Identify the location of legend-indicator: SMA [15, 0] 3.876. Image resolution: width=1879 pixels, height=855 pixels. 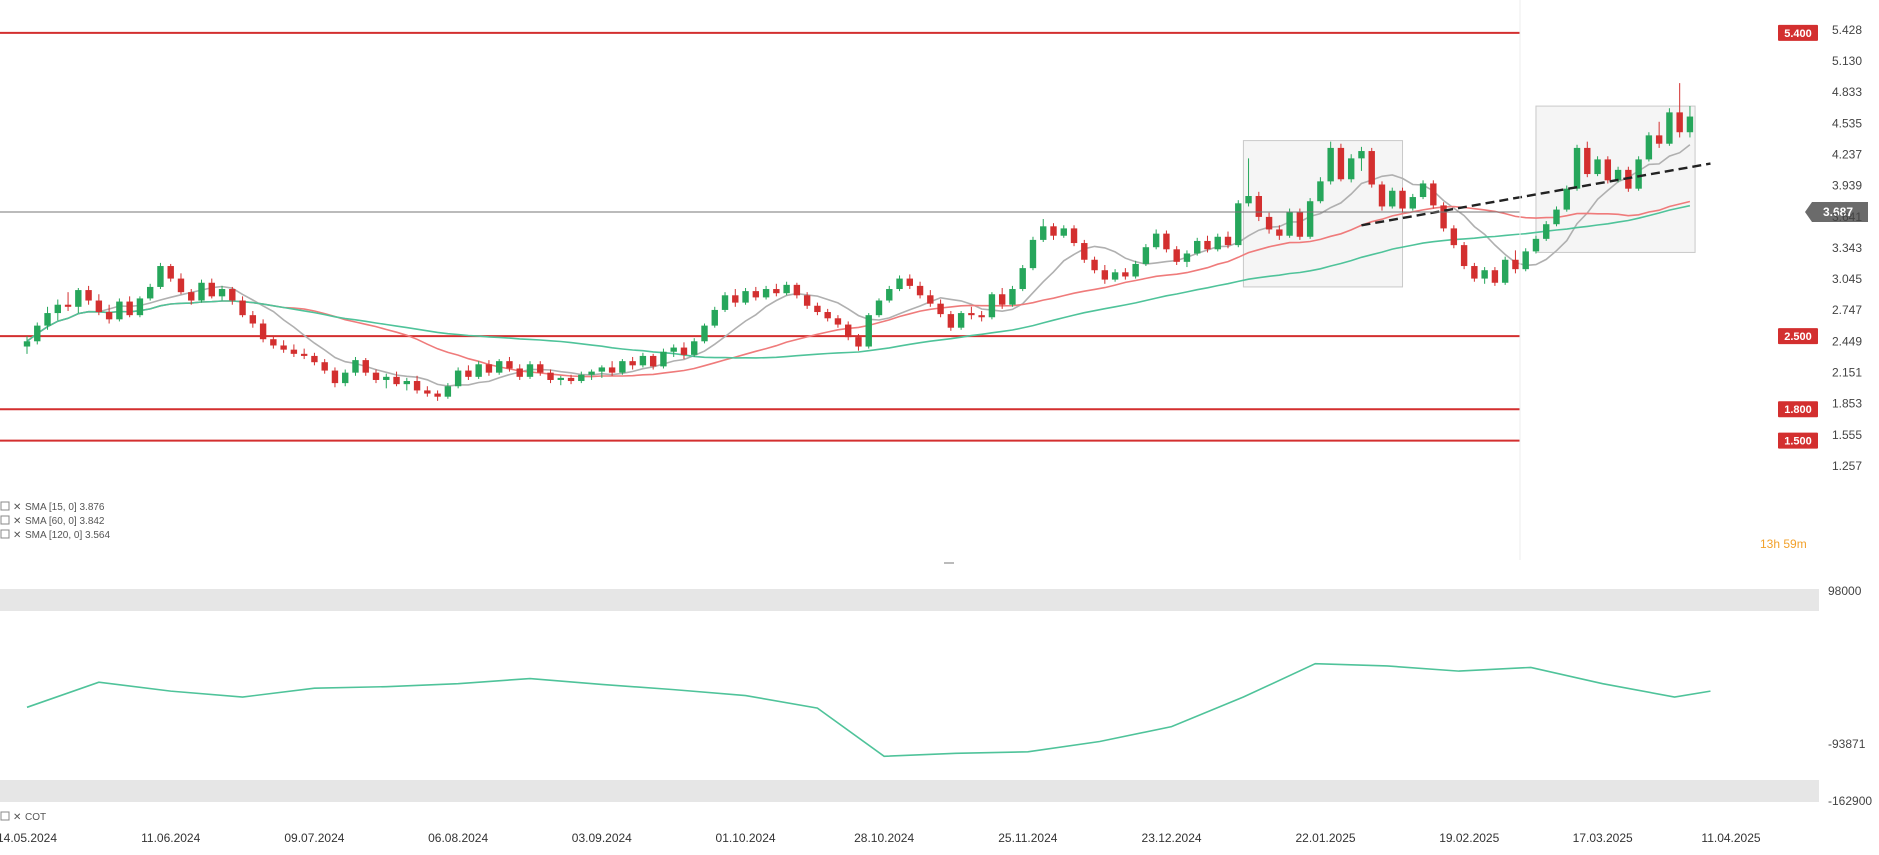
(65, 507).